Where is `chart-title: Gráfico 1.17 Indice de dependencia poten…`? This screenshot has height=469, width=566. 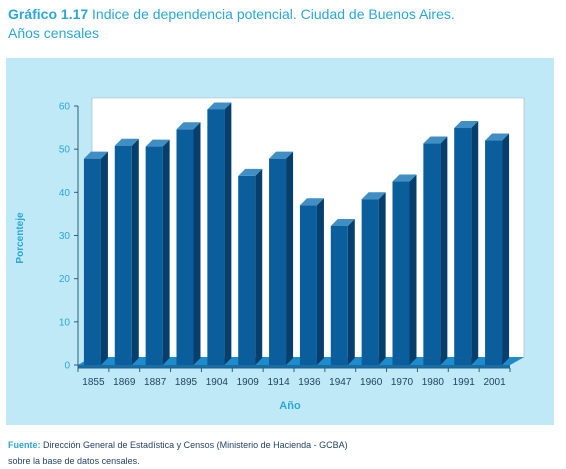 chart-title: Gráfico 1.17 Indice de dependencia poten… is located at coordinates (283, 24).